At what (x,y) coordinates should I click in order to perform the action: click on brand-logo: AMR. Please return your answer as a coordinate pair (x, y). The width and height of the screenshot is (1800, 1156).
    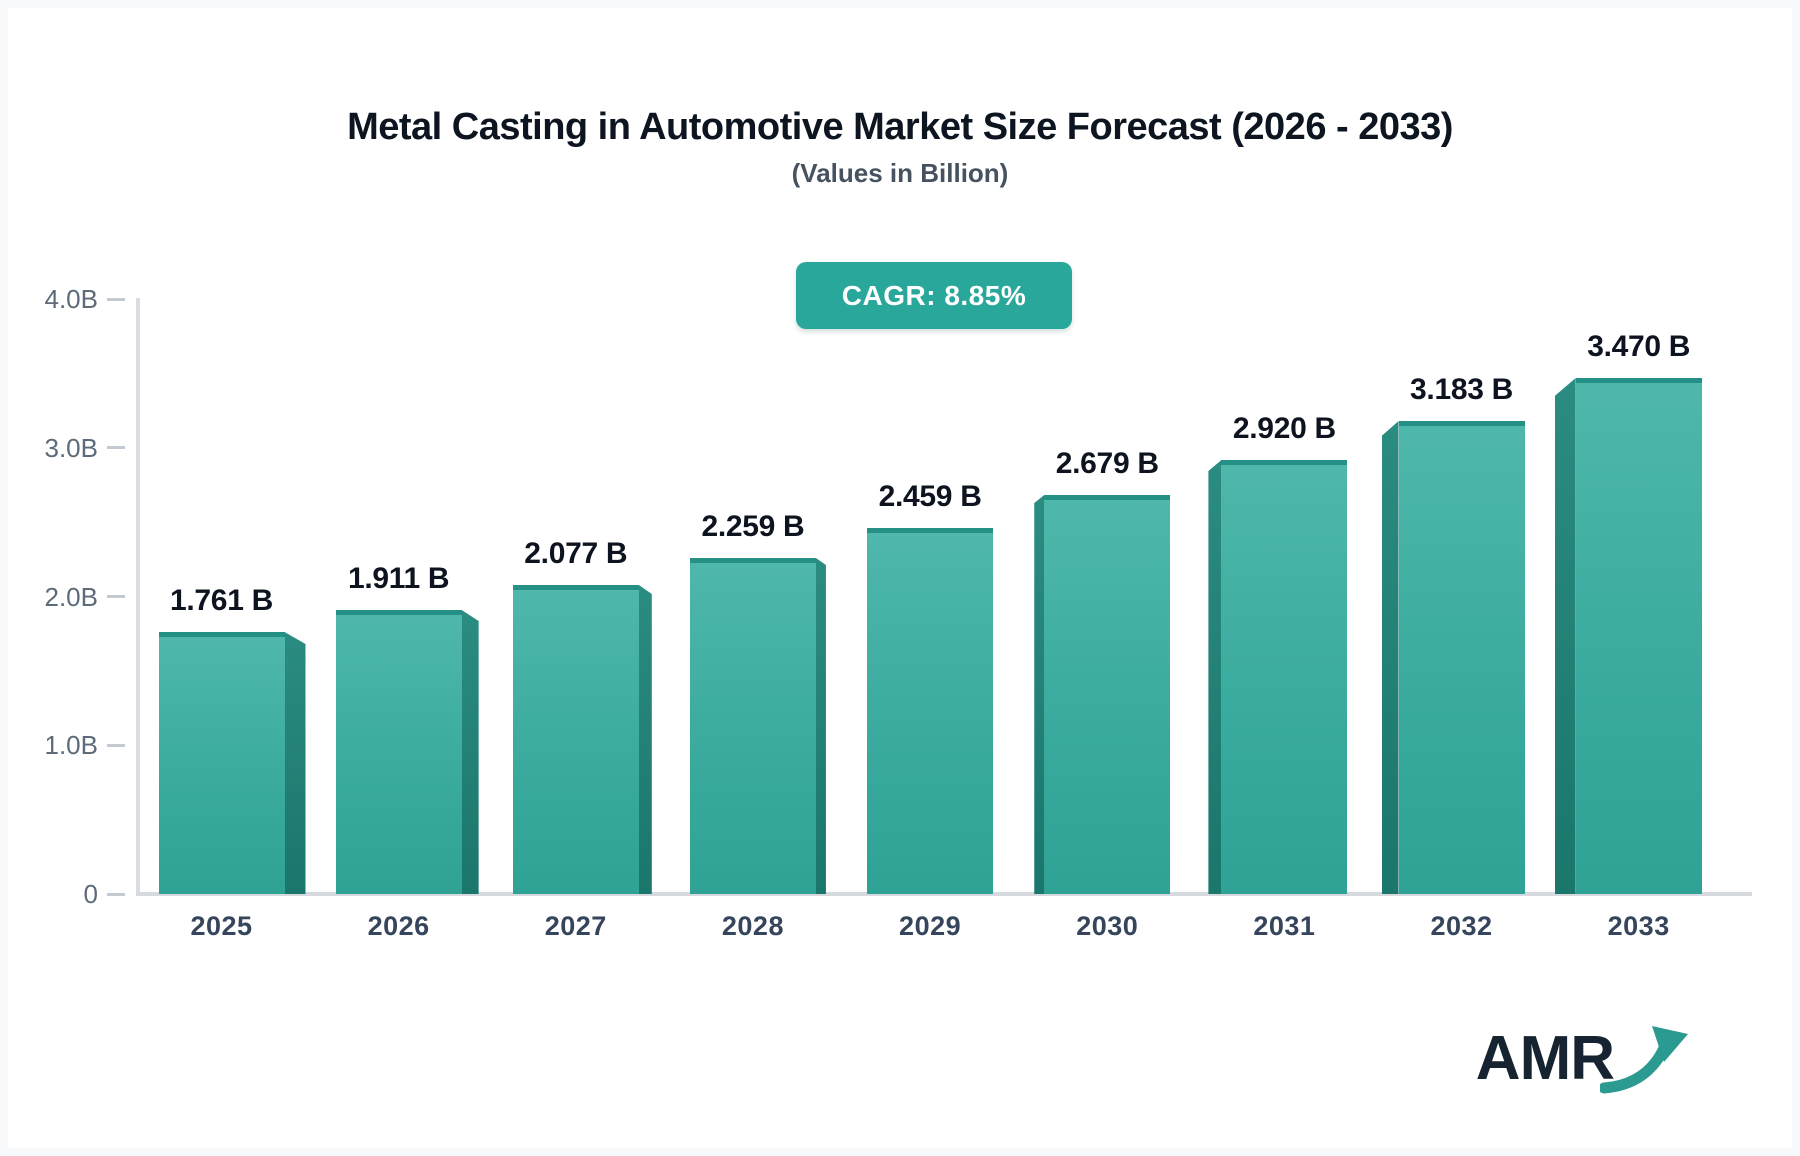
    Looking at the image, I should click on (1584, 1059).